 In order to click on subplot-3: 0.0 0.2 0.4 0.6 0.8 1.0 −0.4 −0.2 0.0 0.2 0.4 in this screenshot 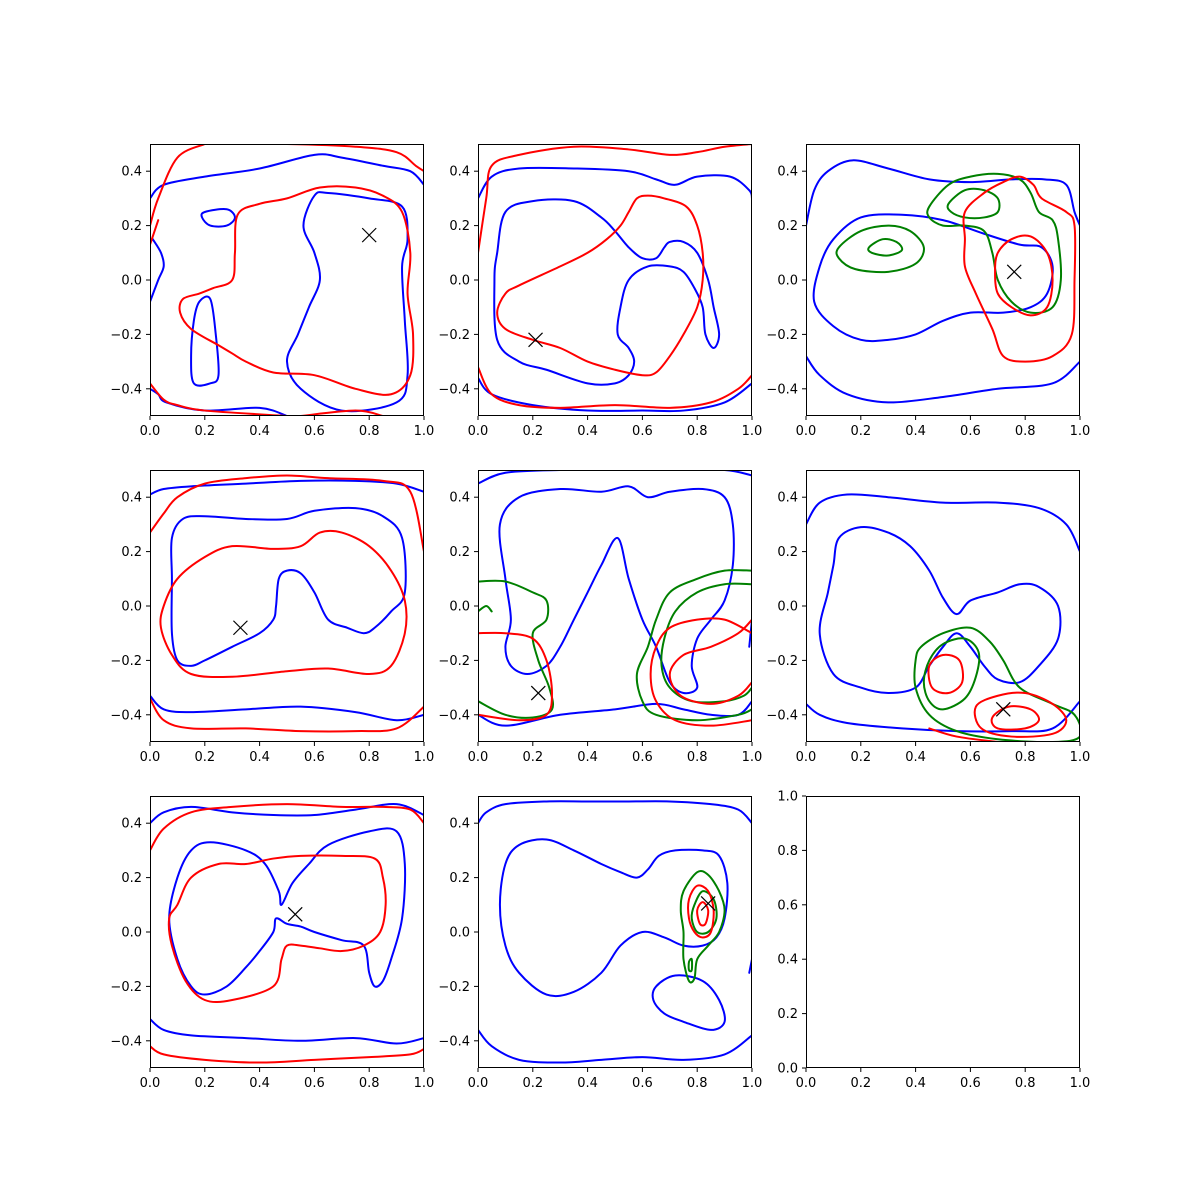, I will do `click(928, 291)`.